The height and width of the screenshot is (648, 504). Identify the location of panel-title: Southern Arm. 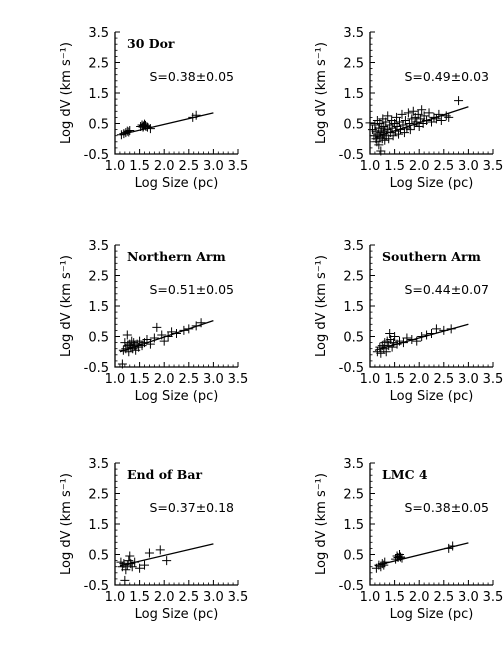
(431, 256).